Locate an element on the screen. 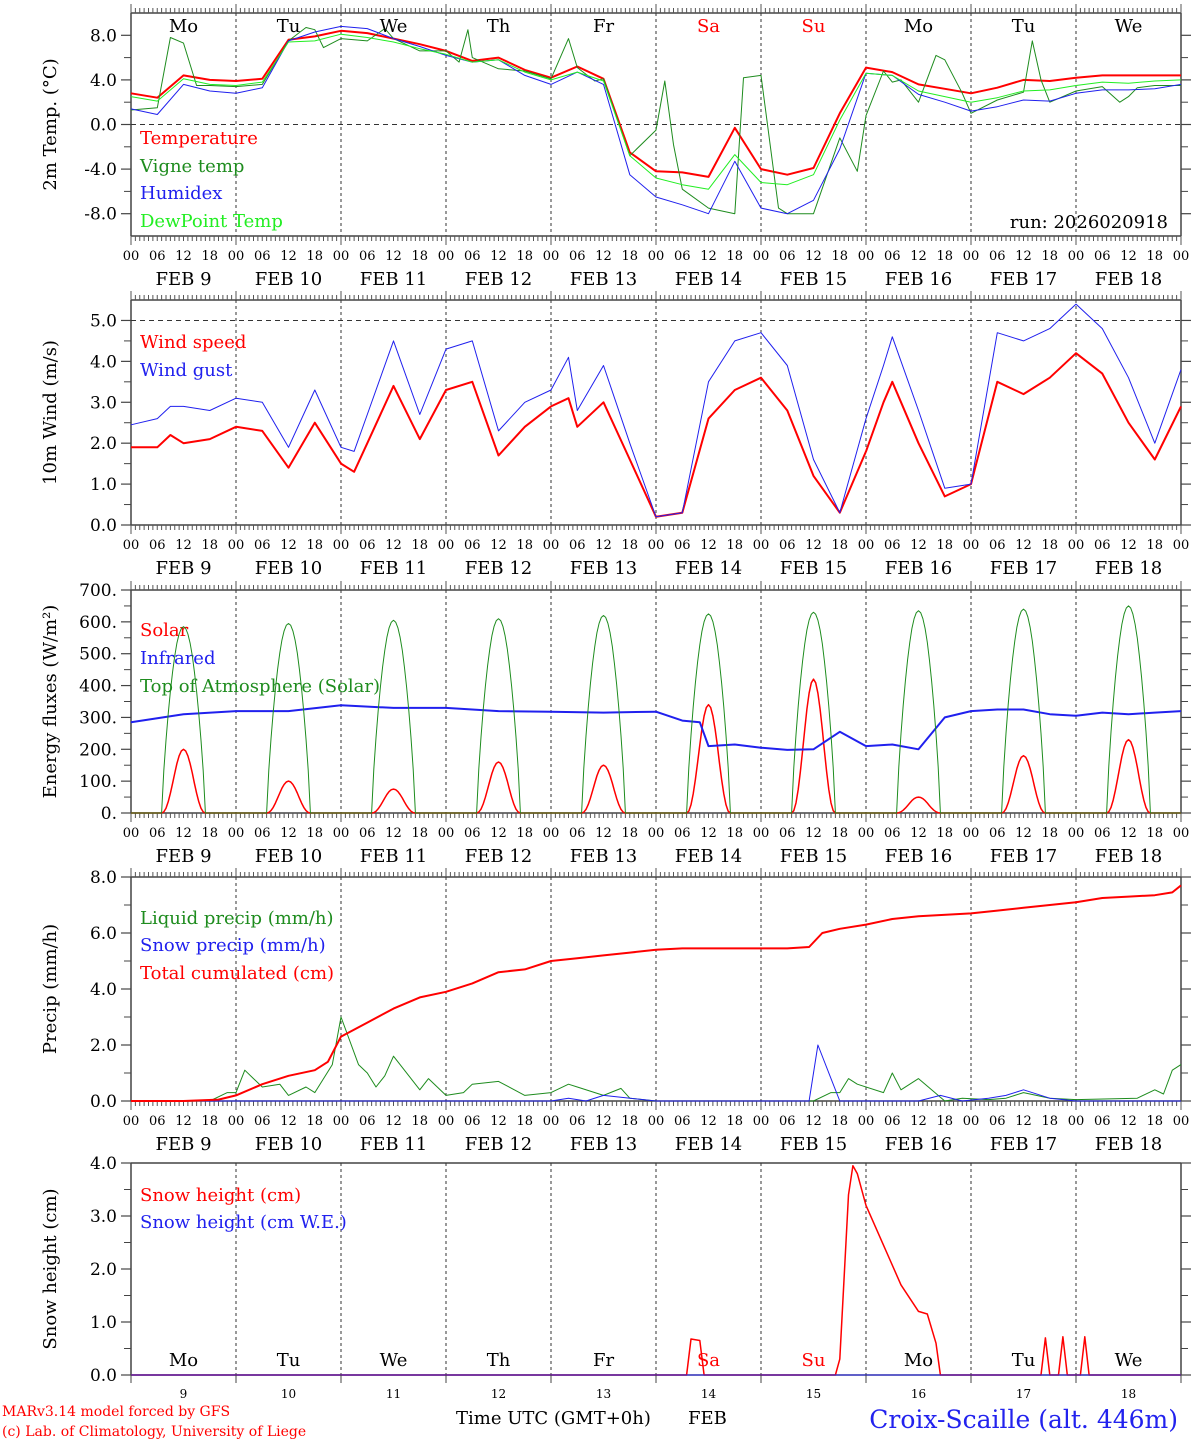 This screenshot has width=1194, height=1440. weekday-label: We is located at coordinates (1129, 1360).